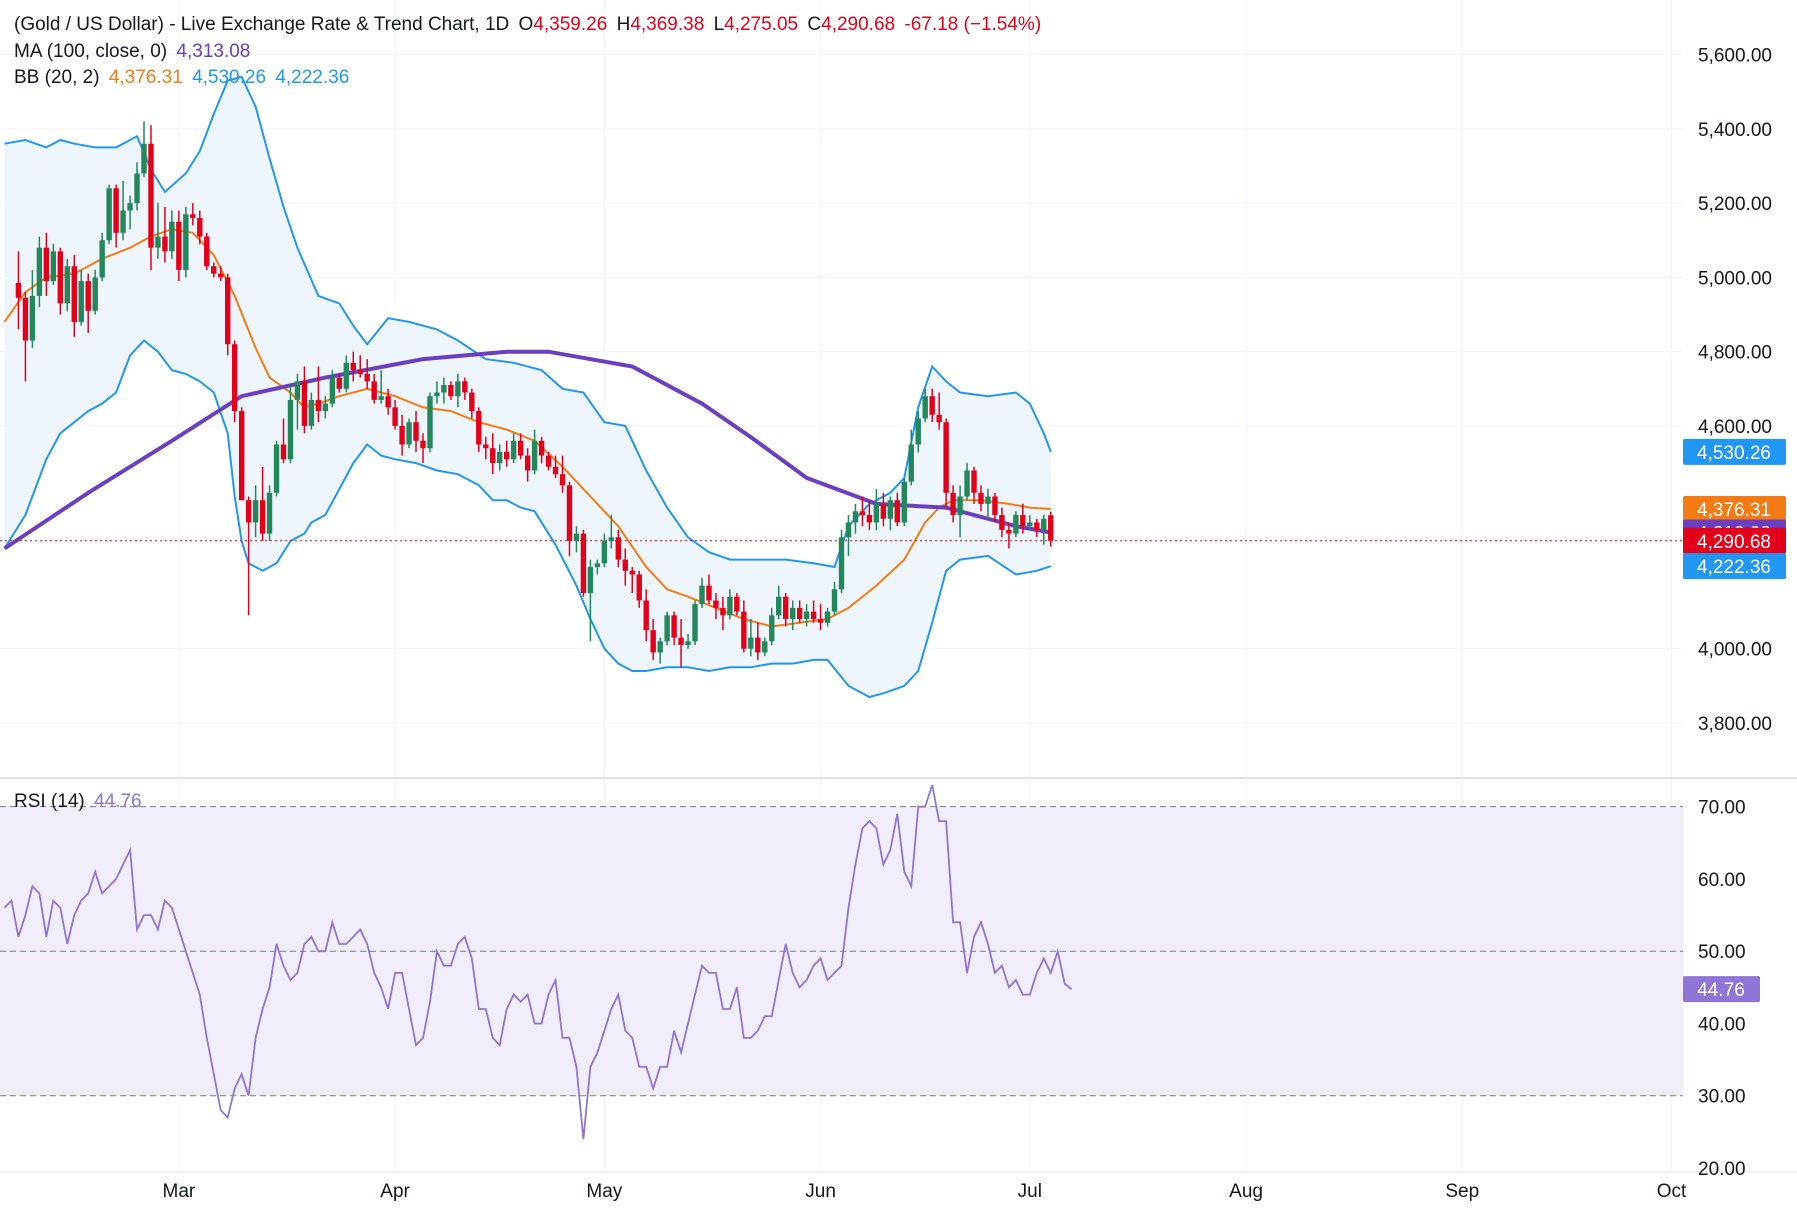 The width and height of the screenshot is (1797, 1228). What do you see at coordinates (1735, 278) in the screenshot?
I see `price-tick-label: 5,000.00` at bounding box center [1735, 278].